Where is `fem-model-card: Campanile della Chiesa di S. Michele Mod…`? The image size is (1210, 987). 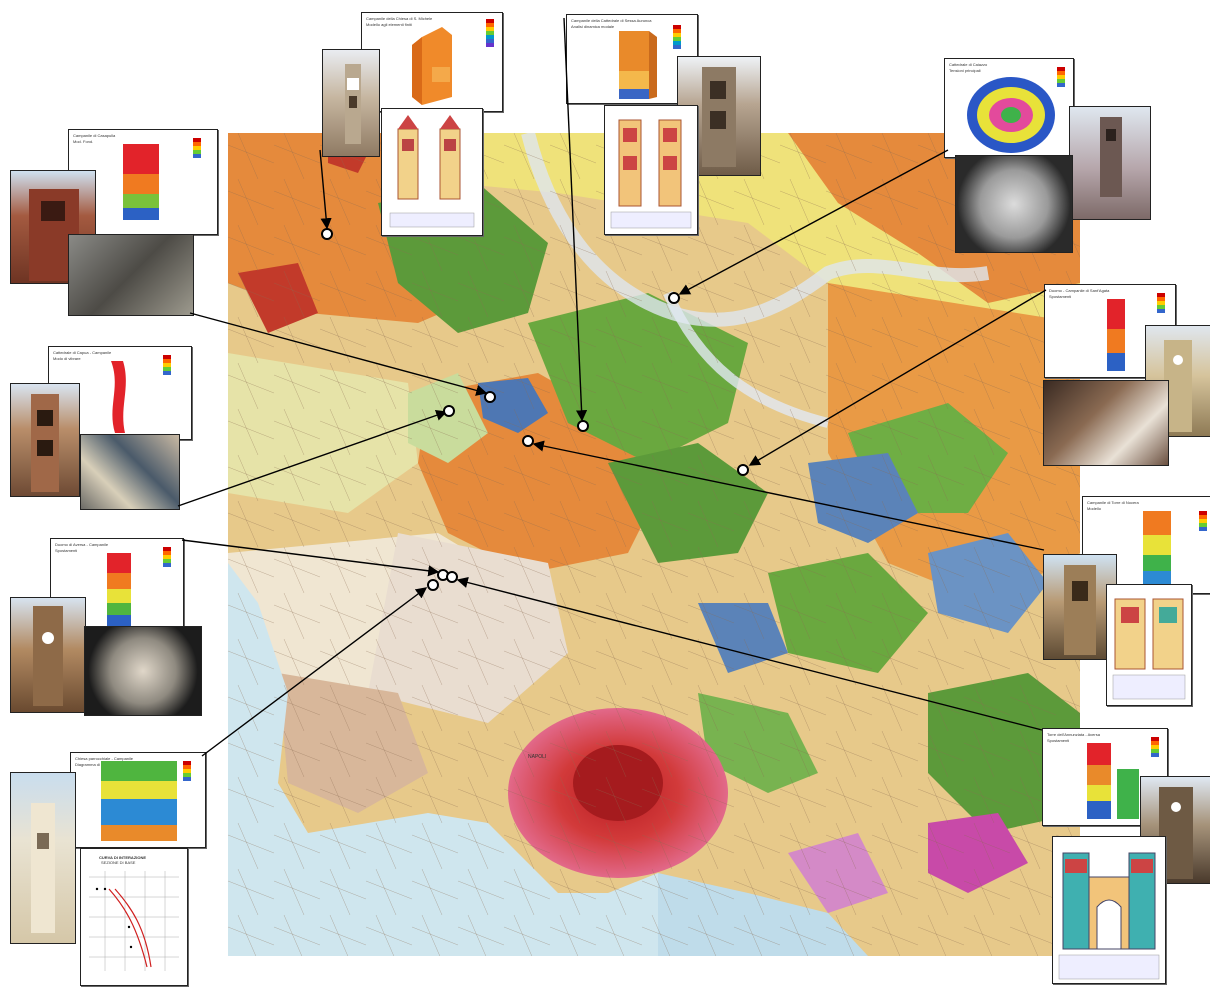
fem-model-card: Campanile della Chiesa di S. Michele Mod… is located at coordinates (432, 62).